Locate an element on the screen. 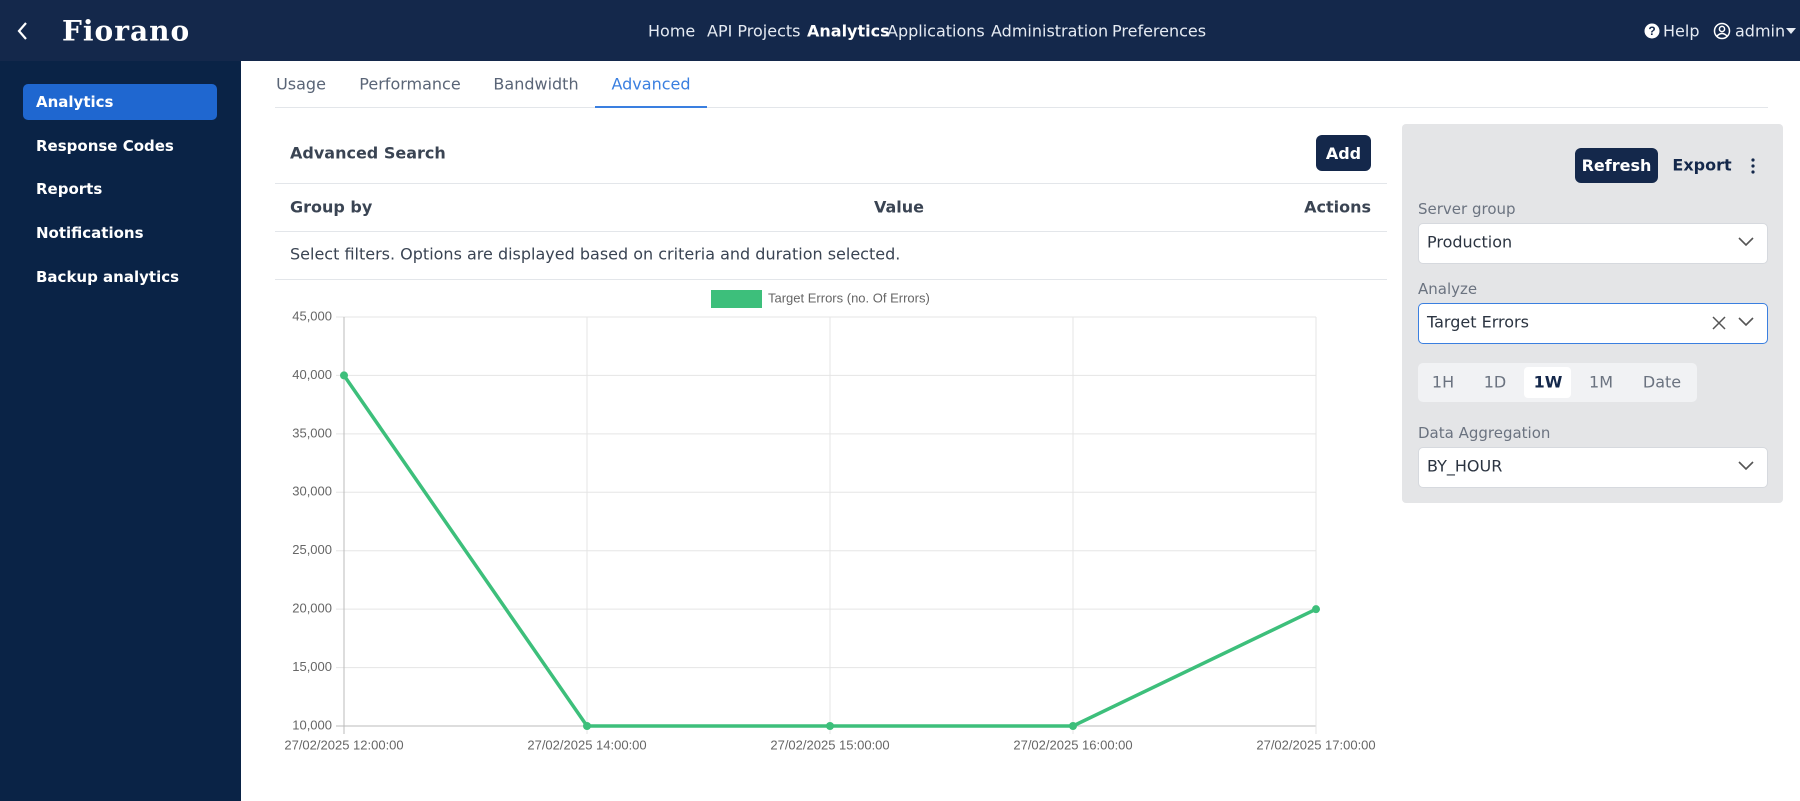  duration-active-bg is located at coordinates (1547, 382).